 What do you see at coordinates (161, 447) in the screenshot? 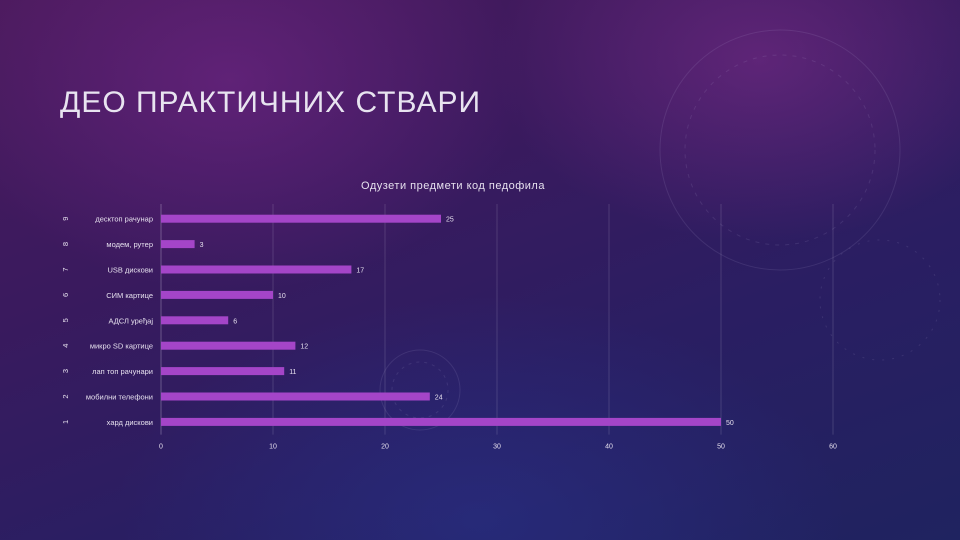
I see `x-tick-label: 0` at bounding box center [161, 447].